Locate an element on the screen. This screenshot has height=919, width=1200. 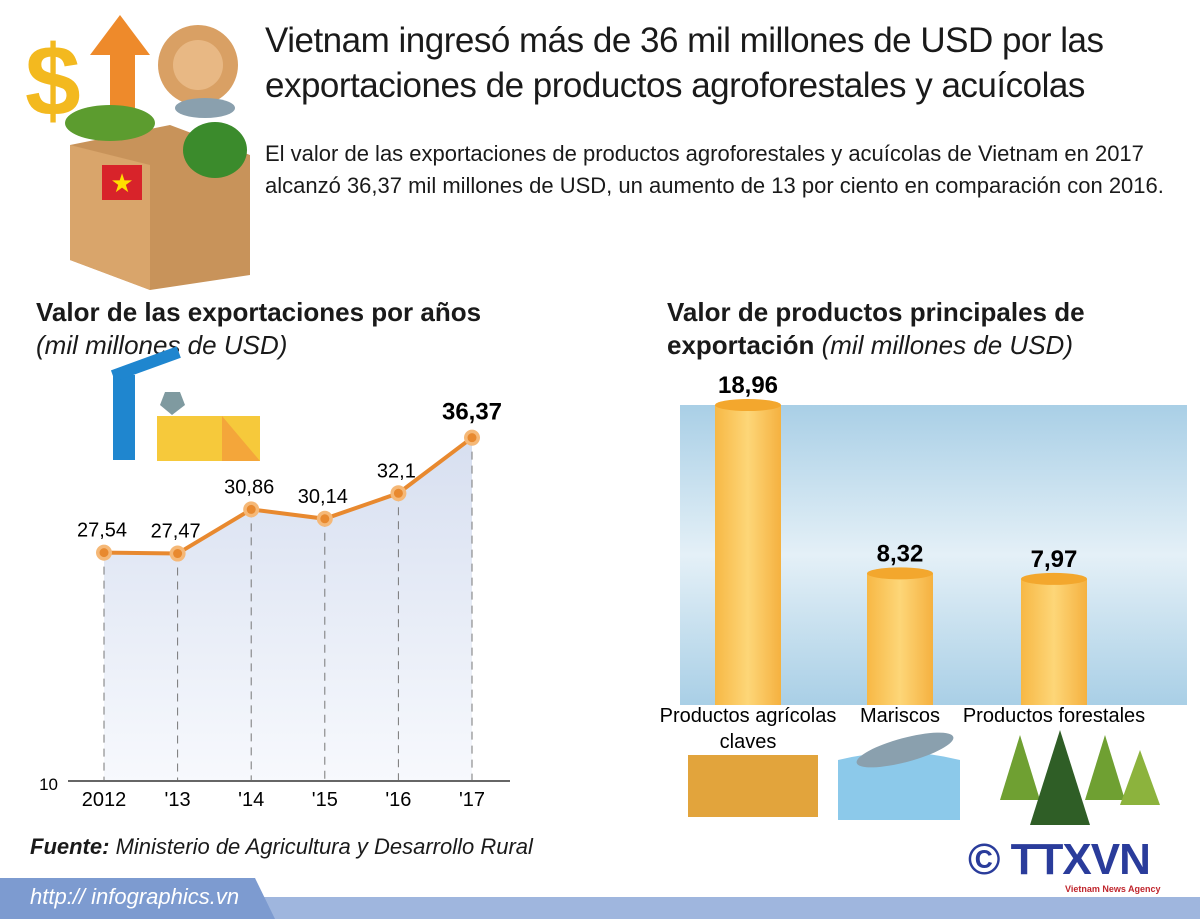
wheat-icon is located at coordinates (753, 786).